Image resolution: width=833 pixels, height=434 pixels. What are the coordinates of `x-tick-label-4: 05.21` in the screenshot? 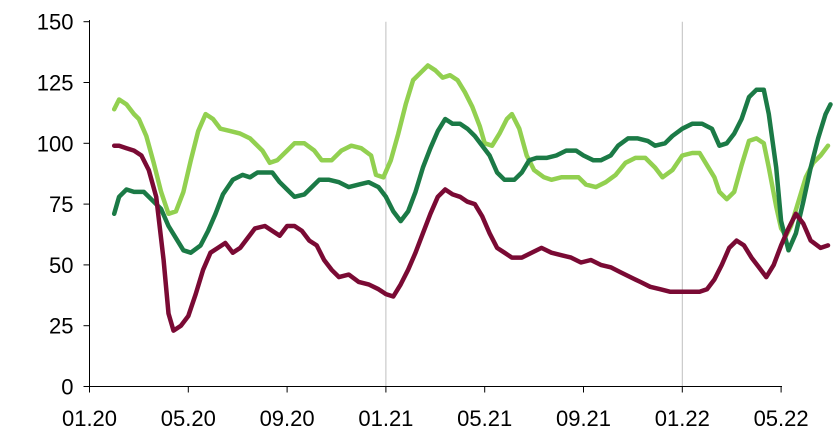 It's located at (484, 418).